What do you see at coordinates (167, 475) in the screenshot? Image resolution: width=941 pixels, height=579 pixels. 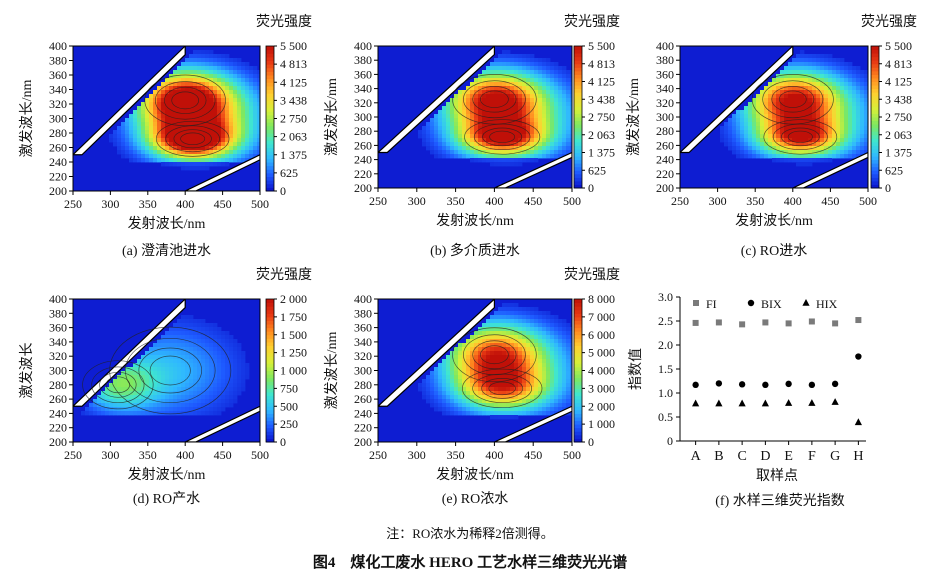 I see `x-axis-label: 发射波长/nm` at bounding box center [167, 475].